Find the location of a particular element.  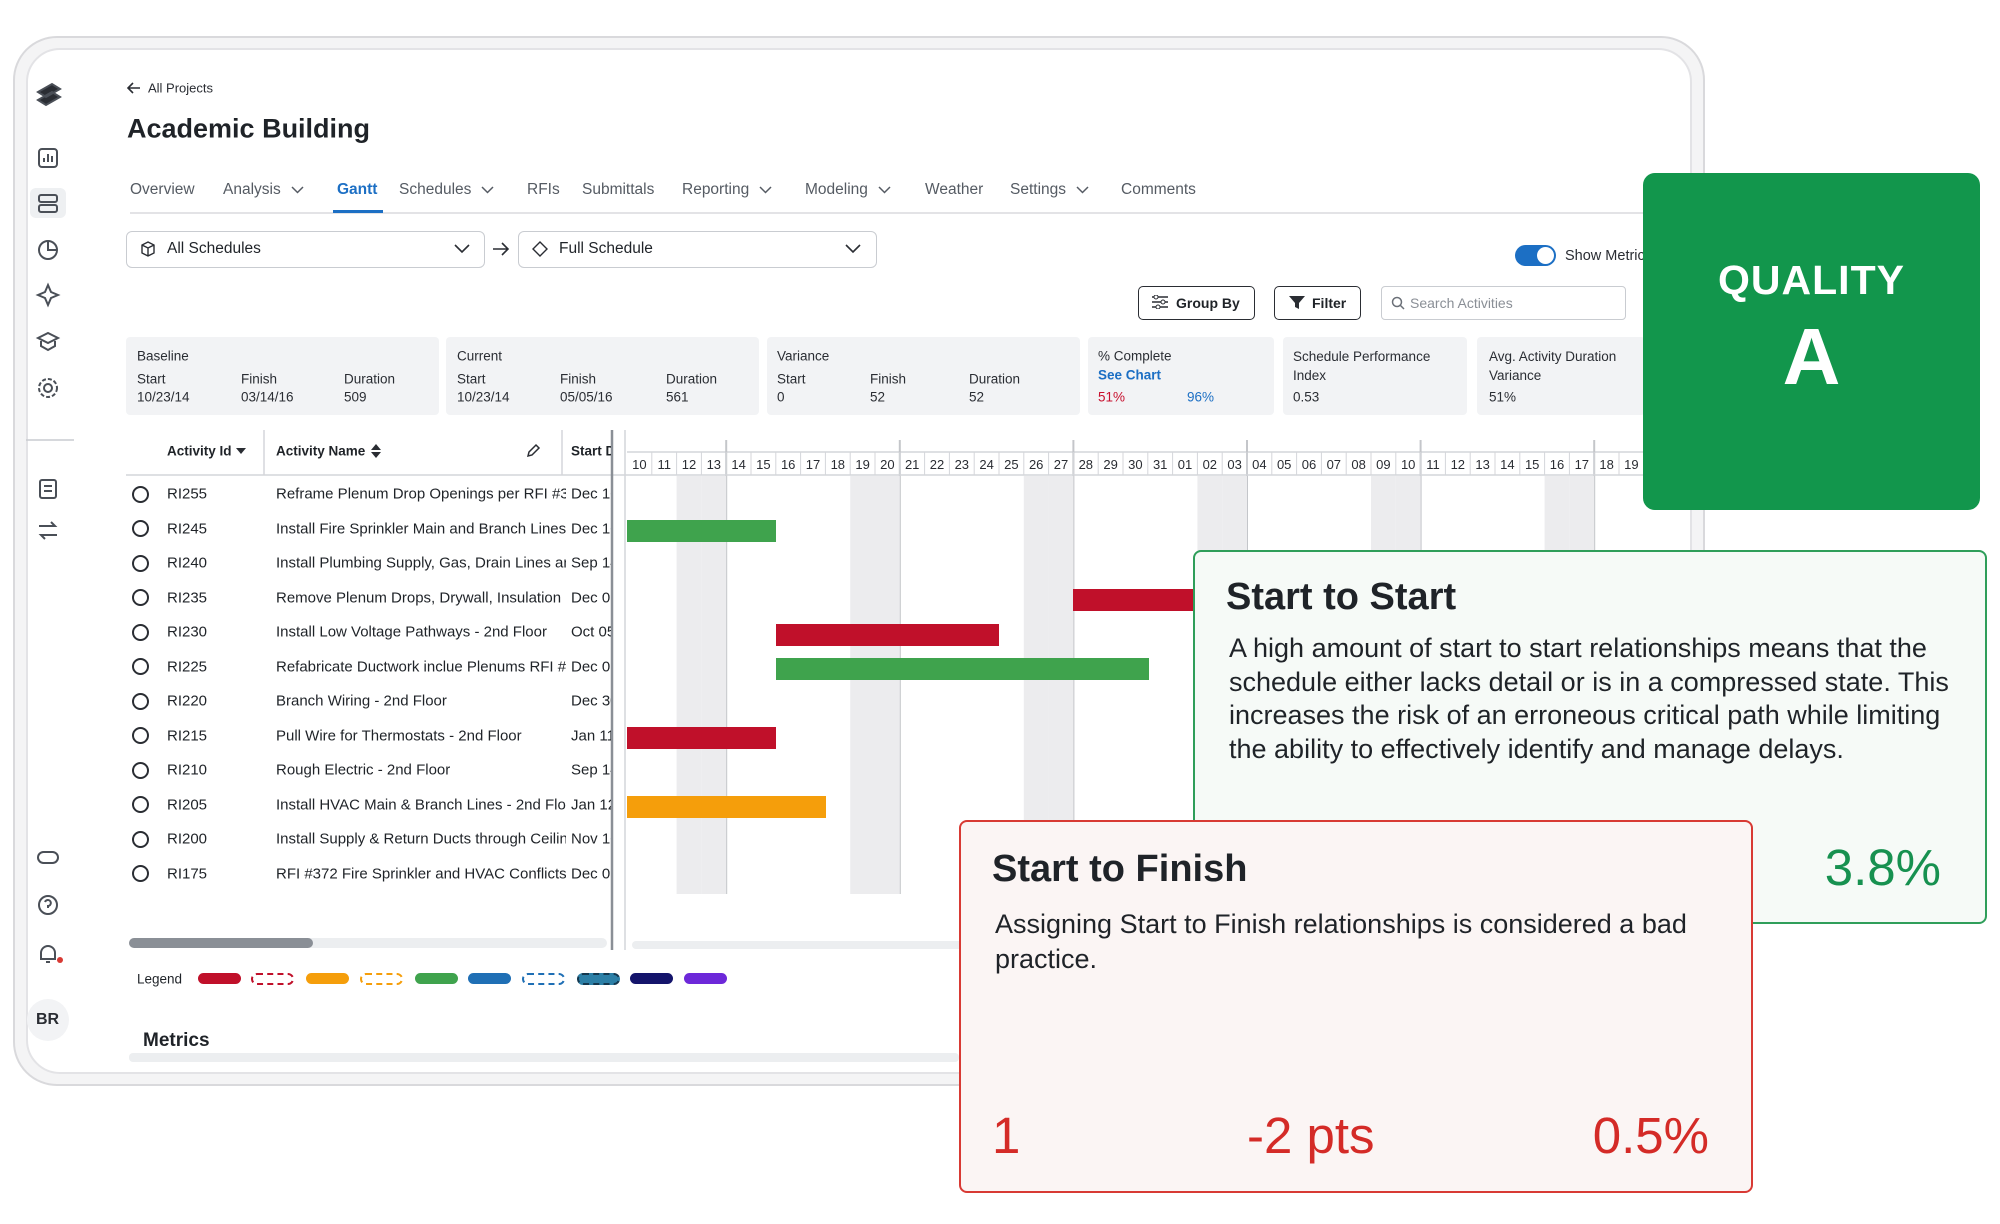

day-label: 16 is located at coordinates (788, 464).